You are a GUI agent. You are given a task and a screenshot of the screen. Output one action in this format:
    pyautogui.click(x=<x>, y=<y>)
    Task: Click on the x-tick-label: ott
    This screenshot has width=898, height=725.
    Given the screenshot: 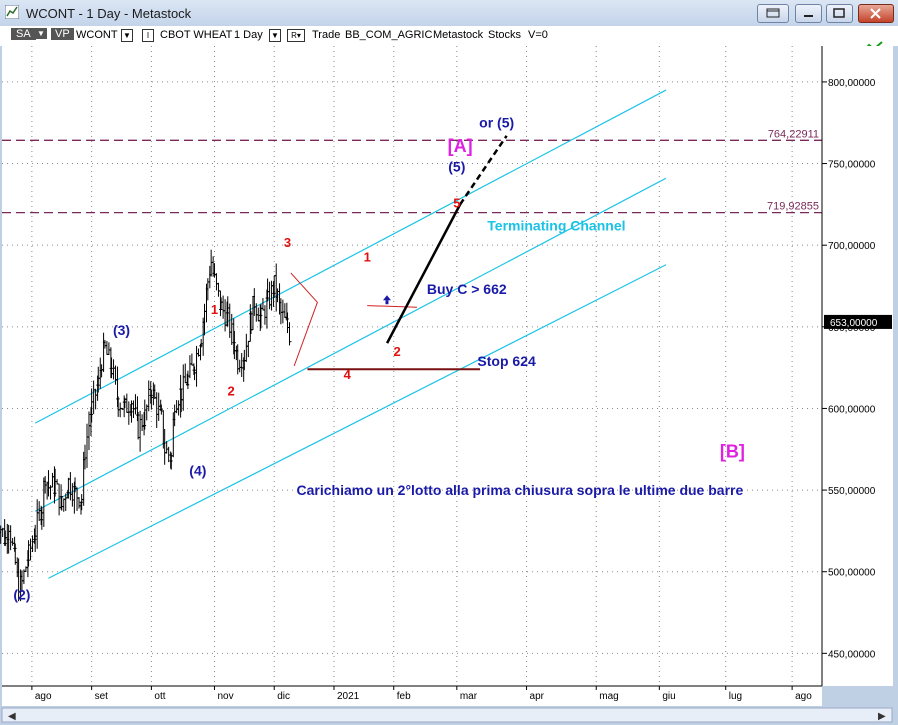 What is the action you would take?
    pyautogui.click(x=159, y=696)
    